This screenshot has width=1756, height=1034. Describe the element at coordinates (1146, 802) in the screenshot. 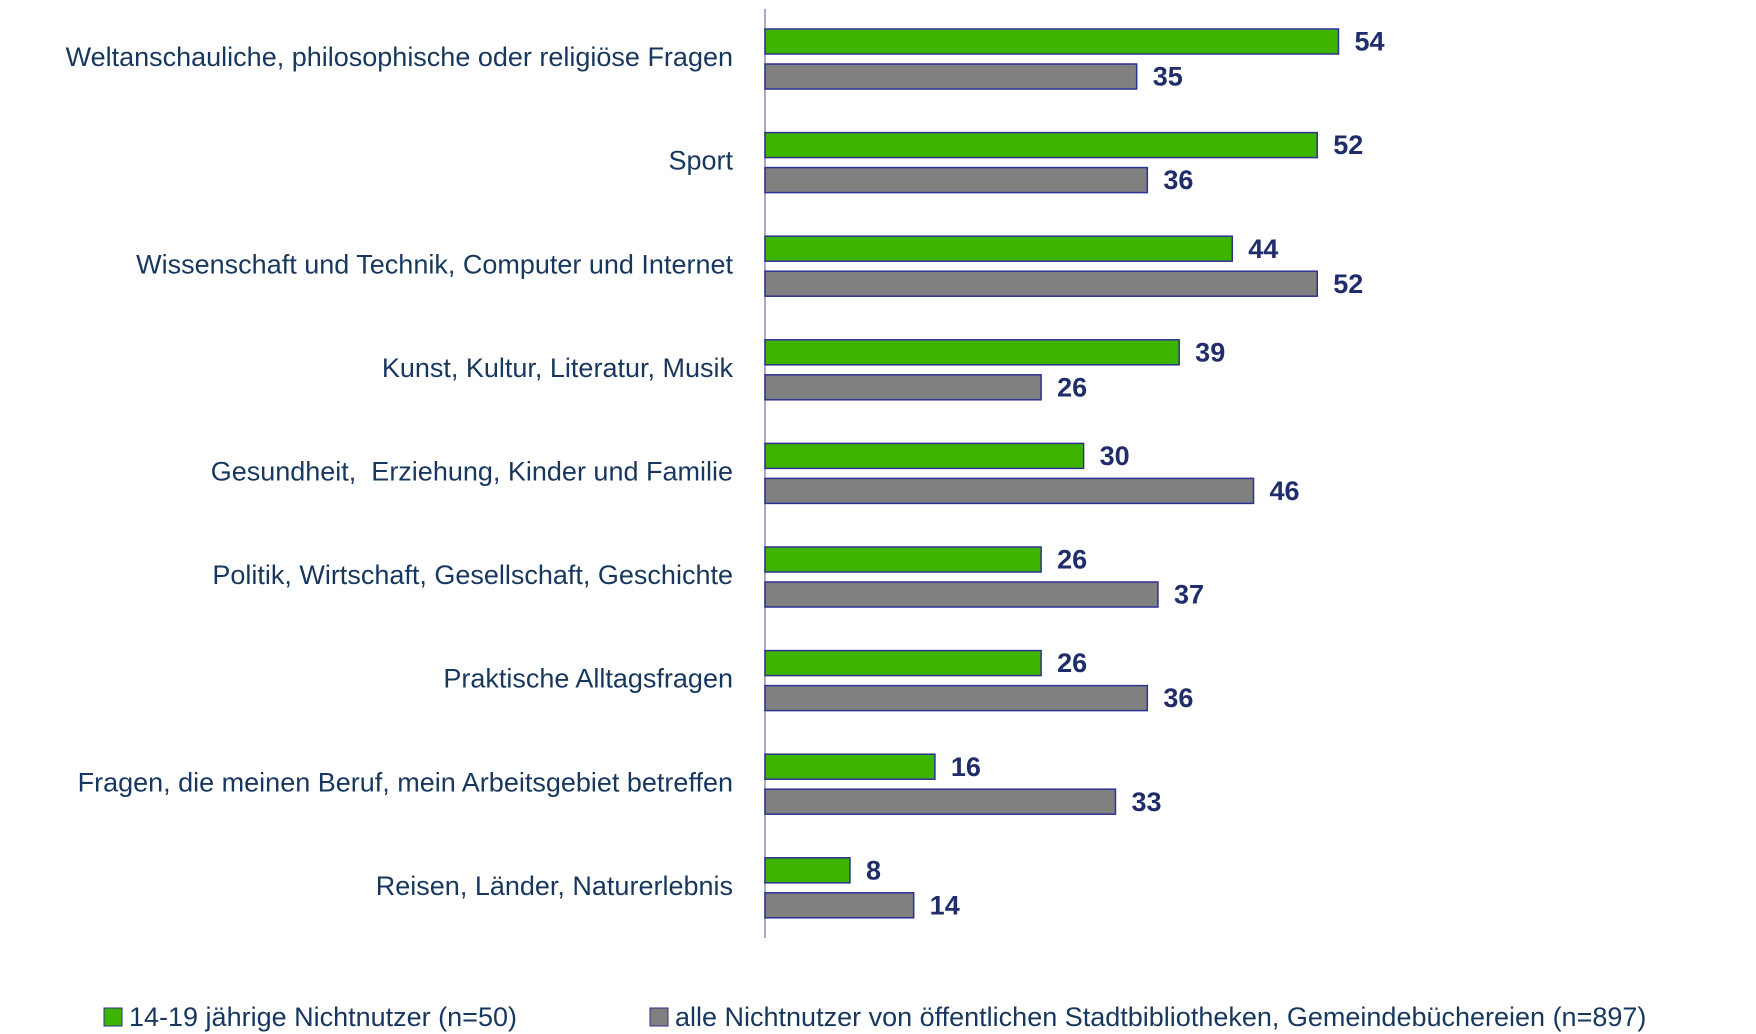

I see `value-label: 33` at that location.